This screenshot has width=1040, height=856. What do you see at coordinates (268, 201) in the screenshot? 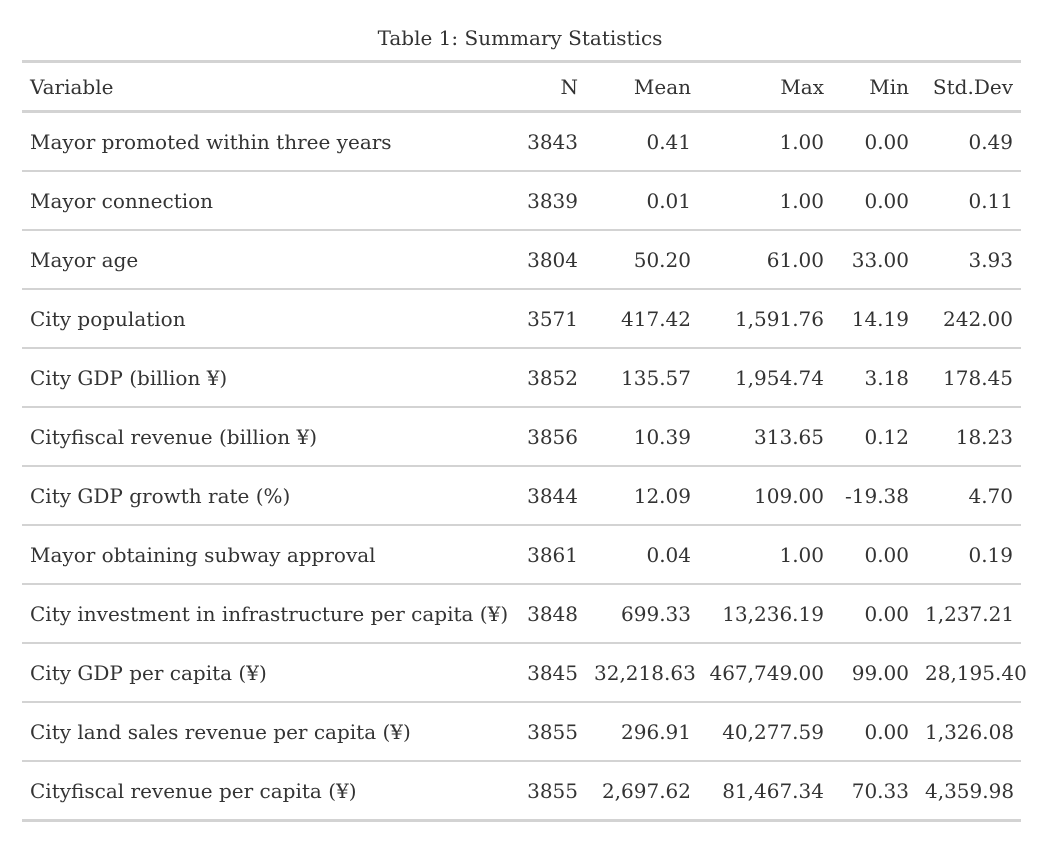
I see `cell-variable: Mayor connection` at bounding box center [268, 201].